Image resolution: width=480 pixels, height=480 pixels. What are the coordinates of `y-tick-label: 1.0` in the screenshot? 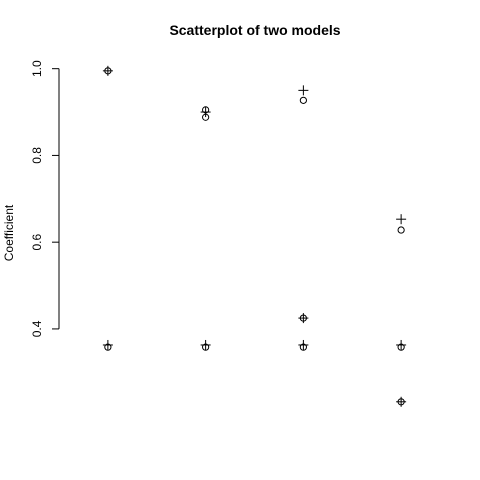 It's located at (37, 68).